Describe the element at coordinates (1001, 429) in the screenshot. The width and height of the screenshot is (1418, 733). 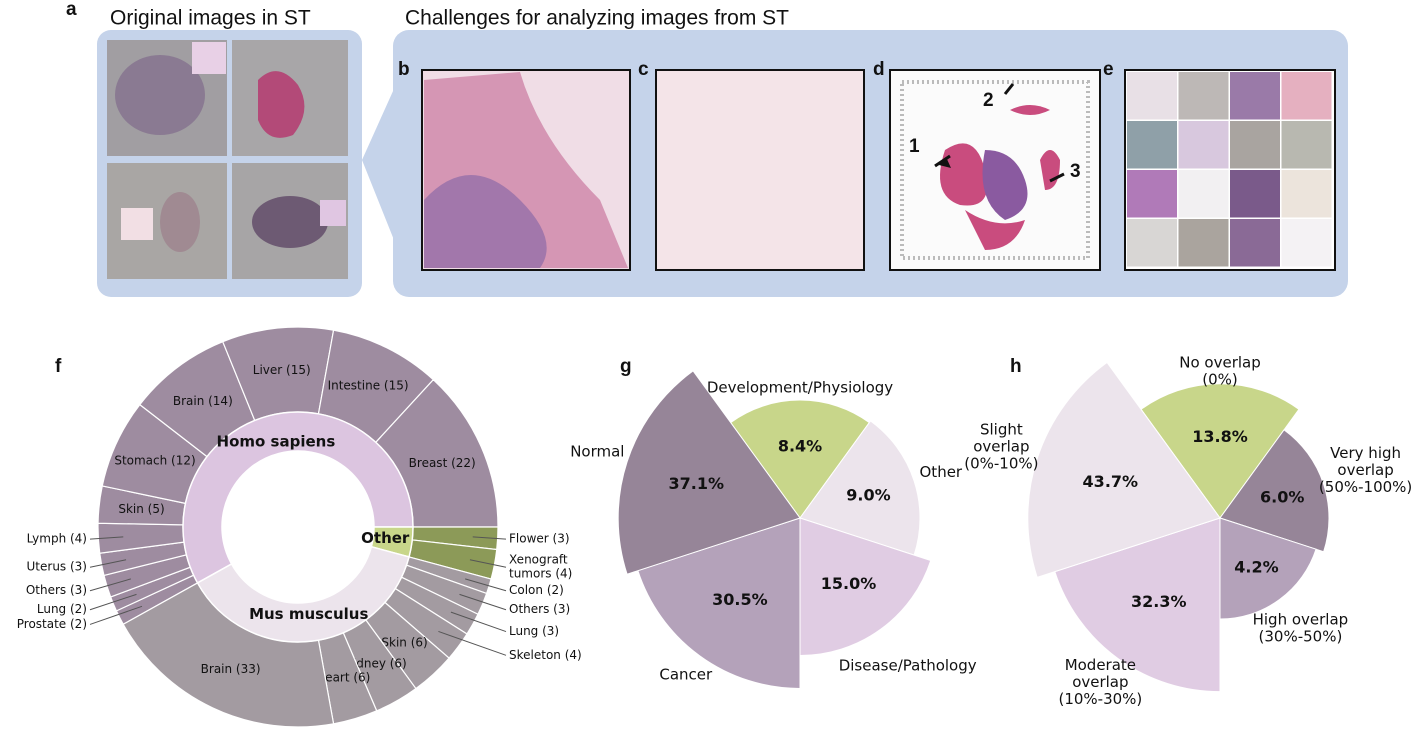
I see `label: Slight` at that location.